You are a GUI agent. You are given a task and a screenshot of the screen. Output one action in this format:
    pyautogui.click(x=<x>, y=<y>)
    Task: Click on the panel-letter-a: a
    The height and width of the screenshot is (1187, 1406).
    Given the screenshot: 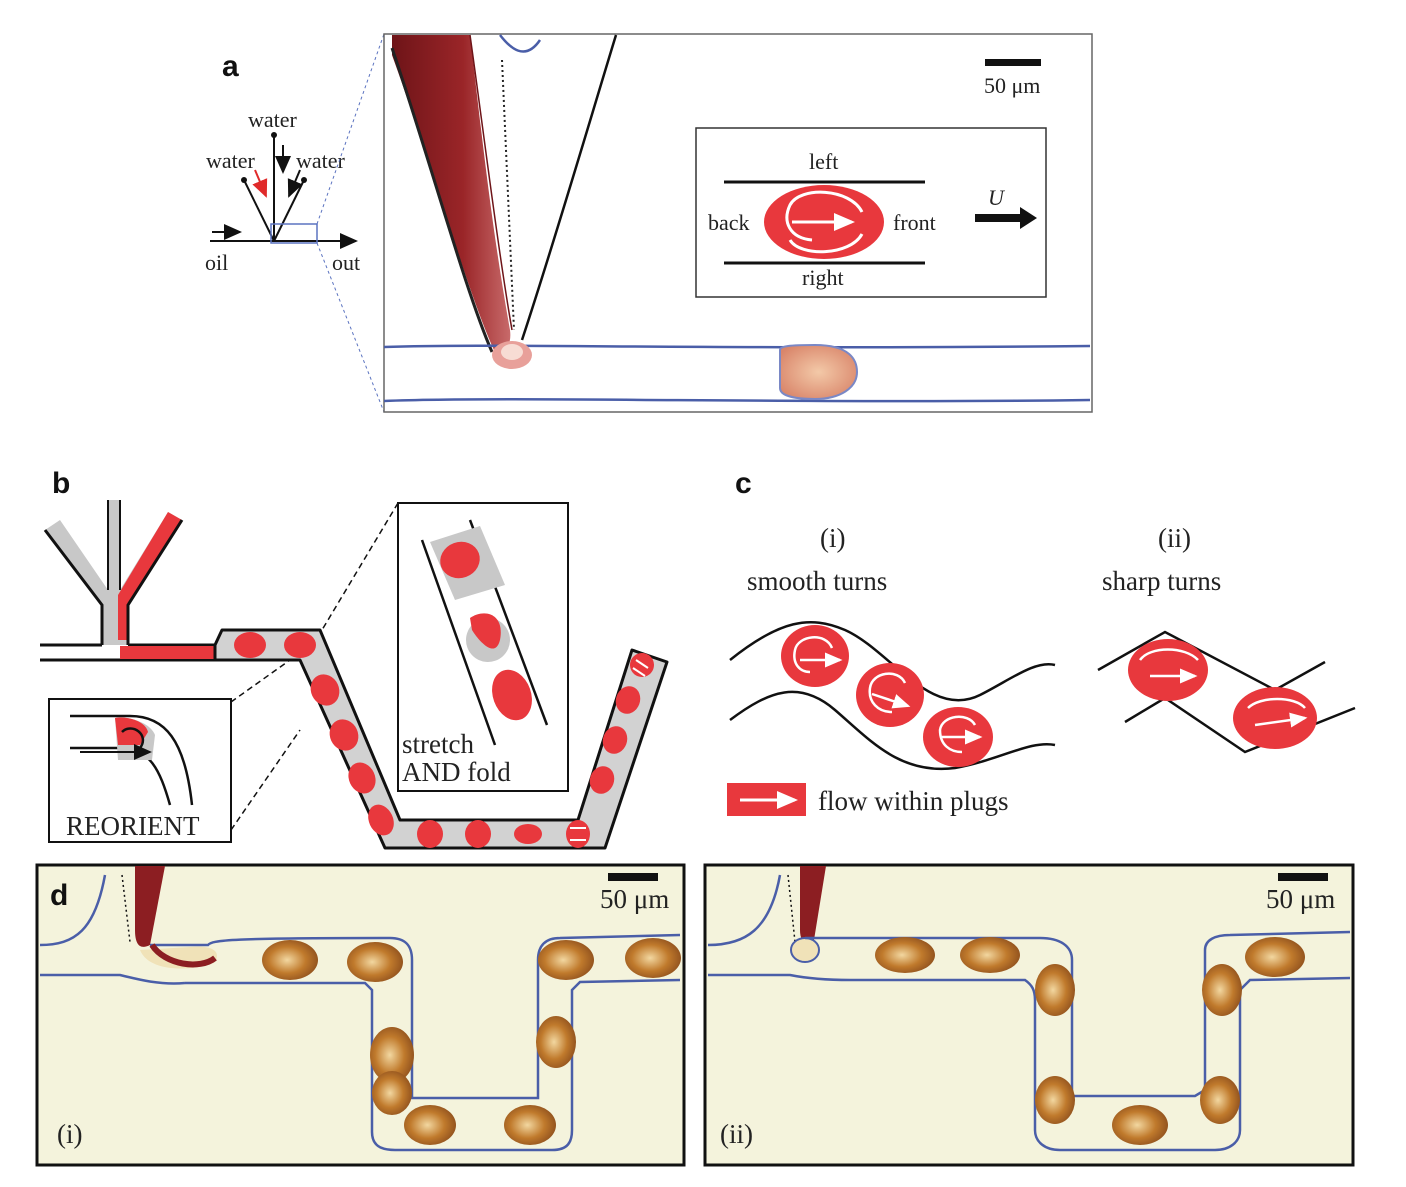 What is the action you would take?
    pyautogui.click(x=230, y=66)
    